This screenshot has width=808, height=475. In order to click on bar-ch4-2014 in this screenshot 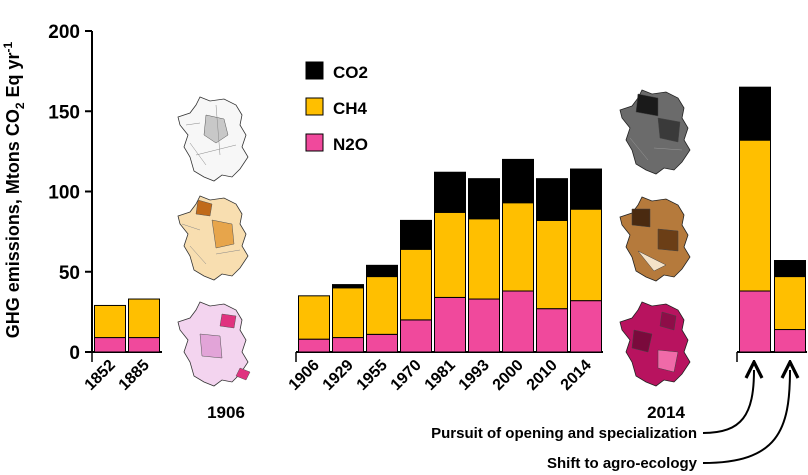, I will do `click(586, 255)`.